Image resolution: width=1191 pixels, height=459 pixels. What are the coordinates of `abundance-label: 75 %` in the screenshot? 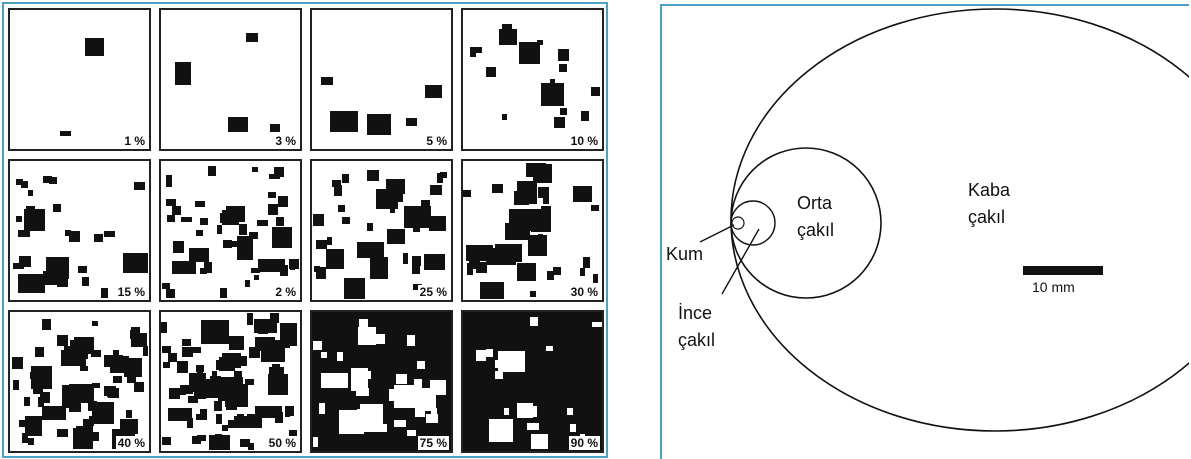 It's located at (433, 443).